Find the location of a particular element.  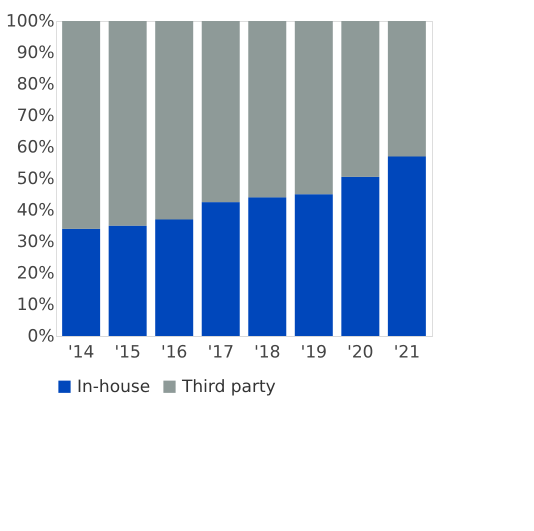

y-tick-label: 30% is located at coordinates (35, 242).